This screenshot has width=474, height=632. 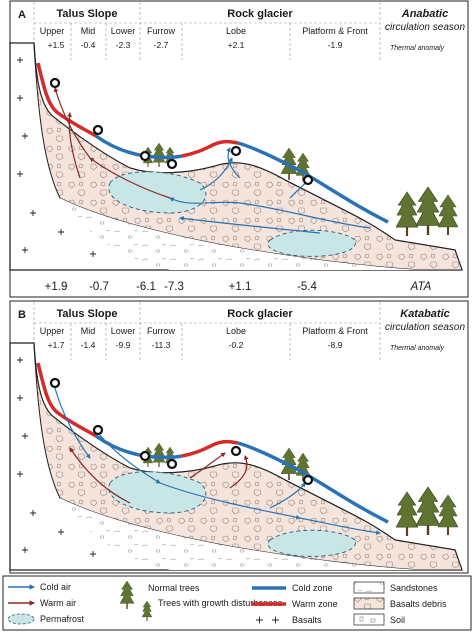 I want to click on basalts-cross-icon, so click(x=267, y=620).